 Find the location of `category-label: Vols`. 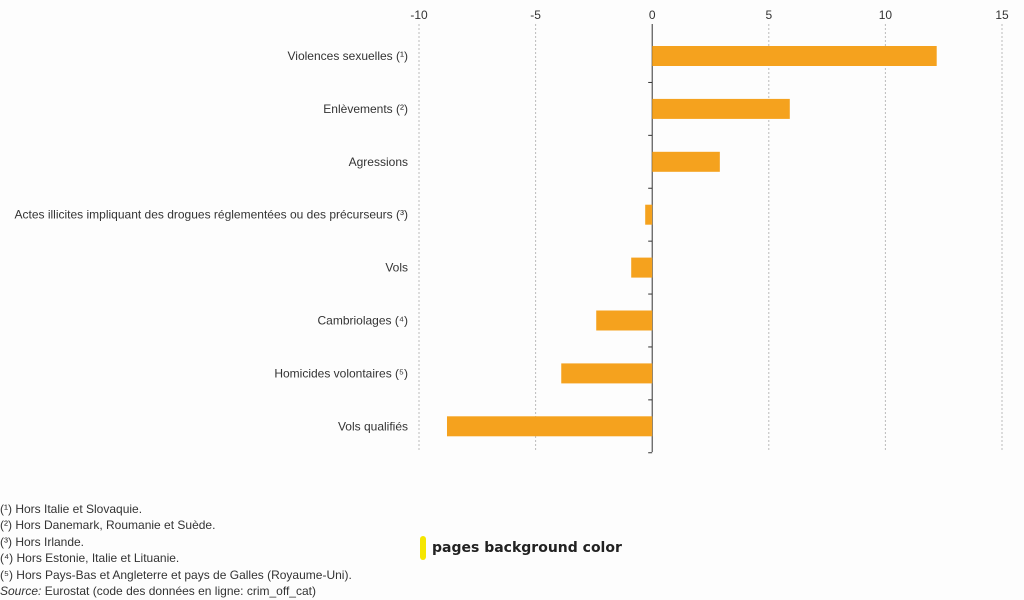

category-label: Vols is located at coordinates (396, 268).